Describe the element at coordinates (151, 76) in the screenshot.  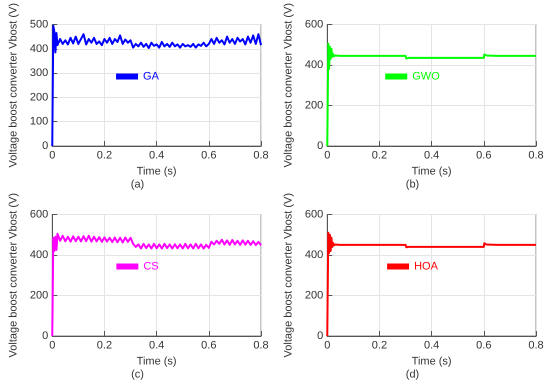
I see `legend-label: GA` at that location.